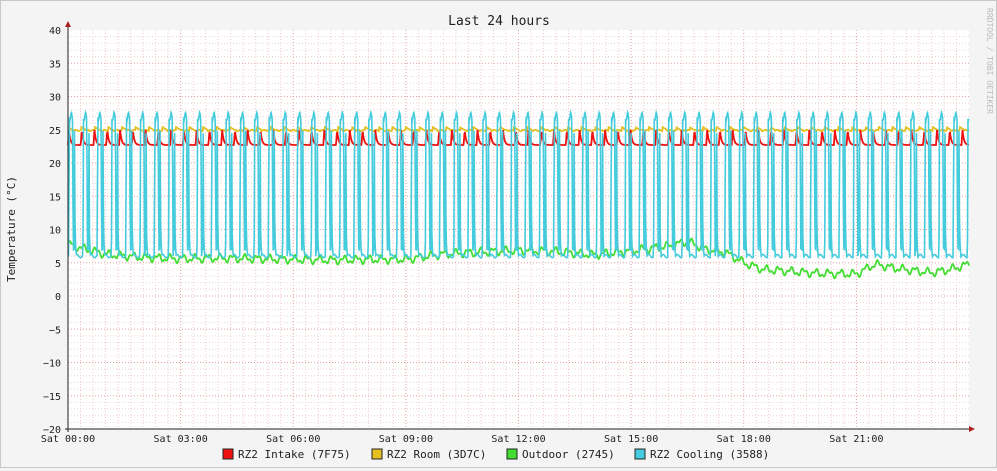 Image resolution: width=997 pixels, height=471 pixels. I want to click on legend-label: Outdoor (2745), so click(568, 454).